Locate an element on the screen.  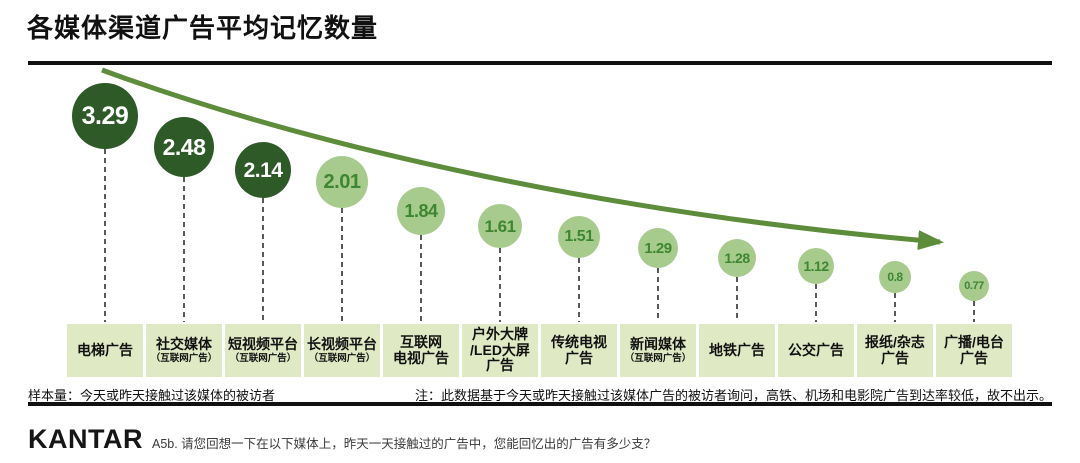
category-label: 传统电视 广告 is located at coordinates (579, 350).